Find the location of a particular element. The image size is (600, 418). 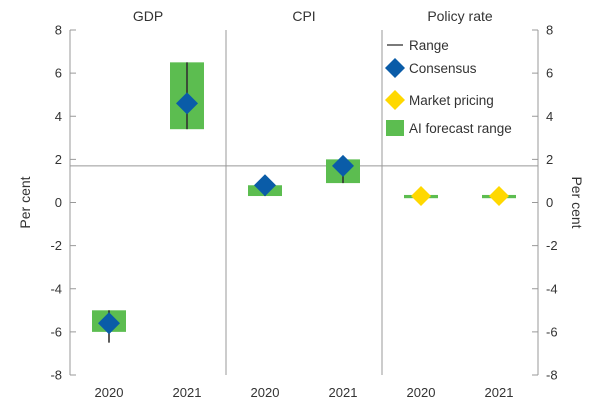

legend-range-label: Range is located at coordinates (429, 45).